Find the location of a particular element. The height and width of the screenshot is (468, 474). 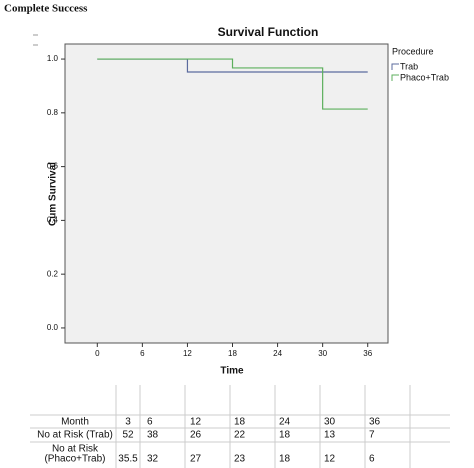

y-tick-label: 0.0 is located at coordinates (53, 327).